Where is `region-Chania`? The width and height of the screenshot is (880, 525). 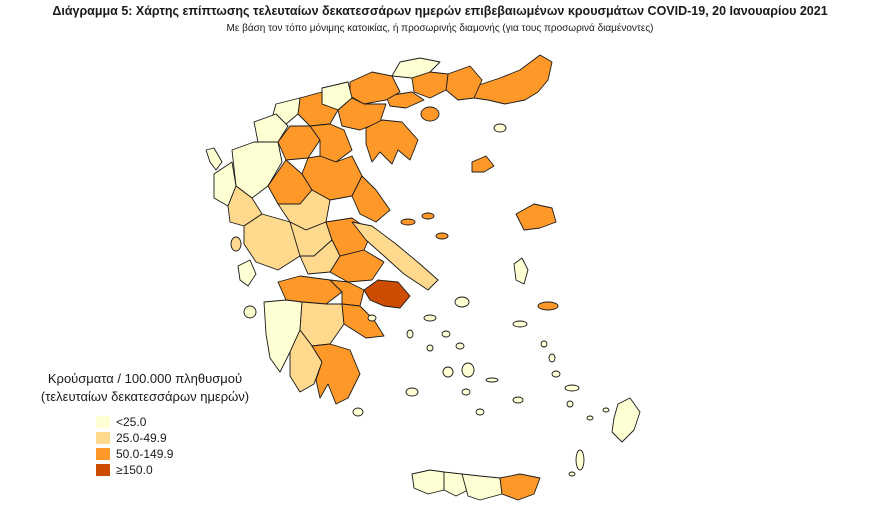
region-Chania is located at coordinates (428, 482).